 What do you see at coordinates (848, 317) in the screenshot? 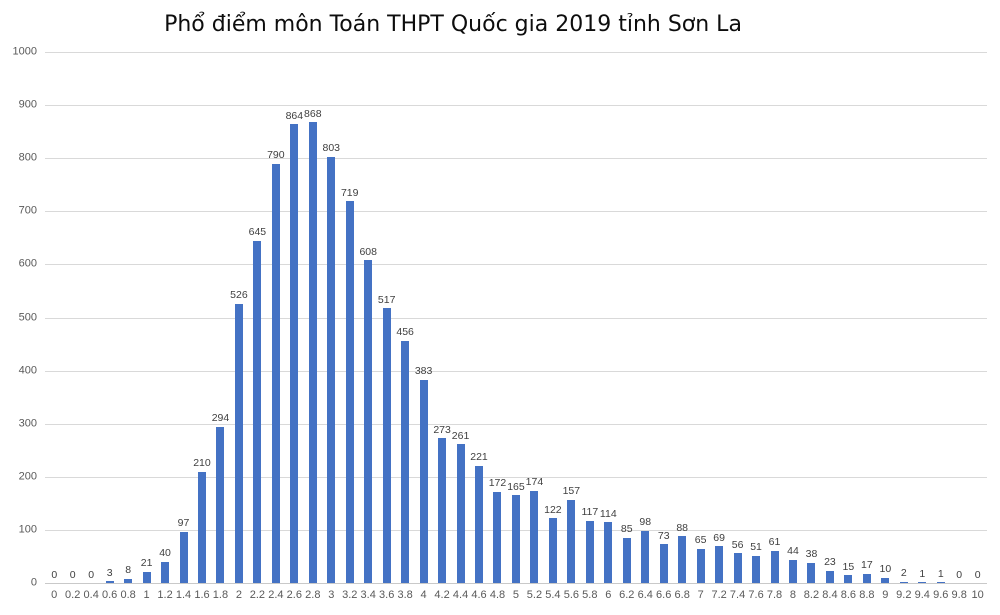
I see `bar-cell: 15` at bounding box center [848, 317].